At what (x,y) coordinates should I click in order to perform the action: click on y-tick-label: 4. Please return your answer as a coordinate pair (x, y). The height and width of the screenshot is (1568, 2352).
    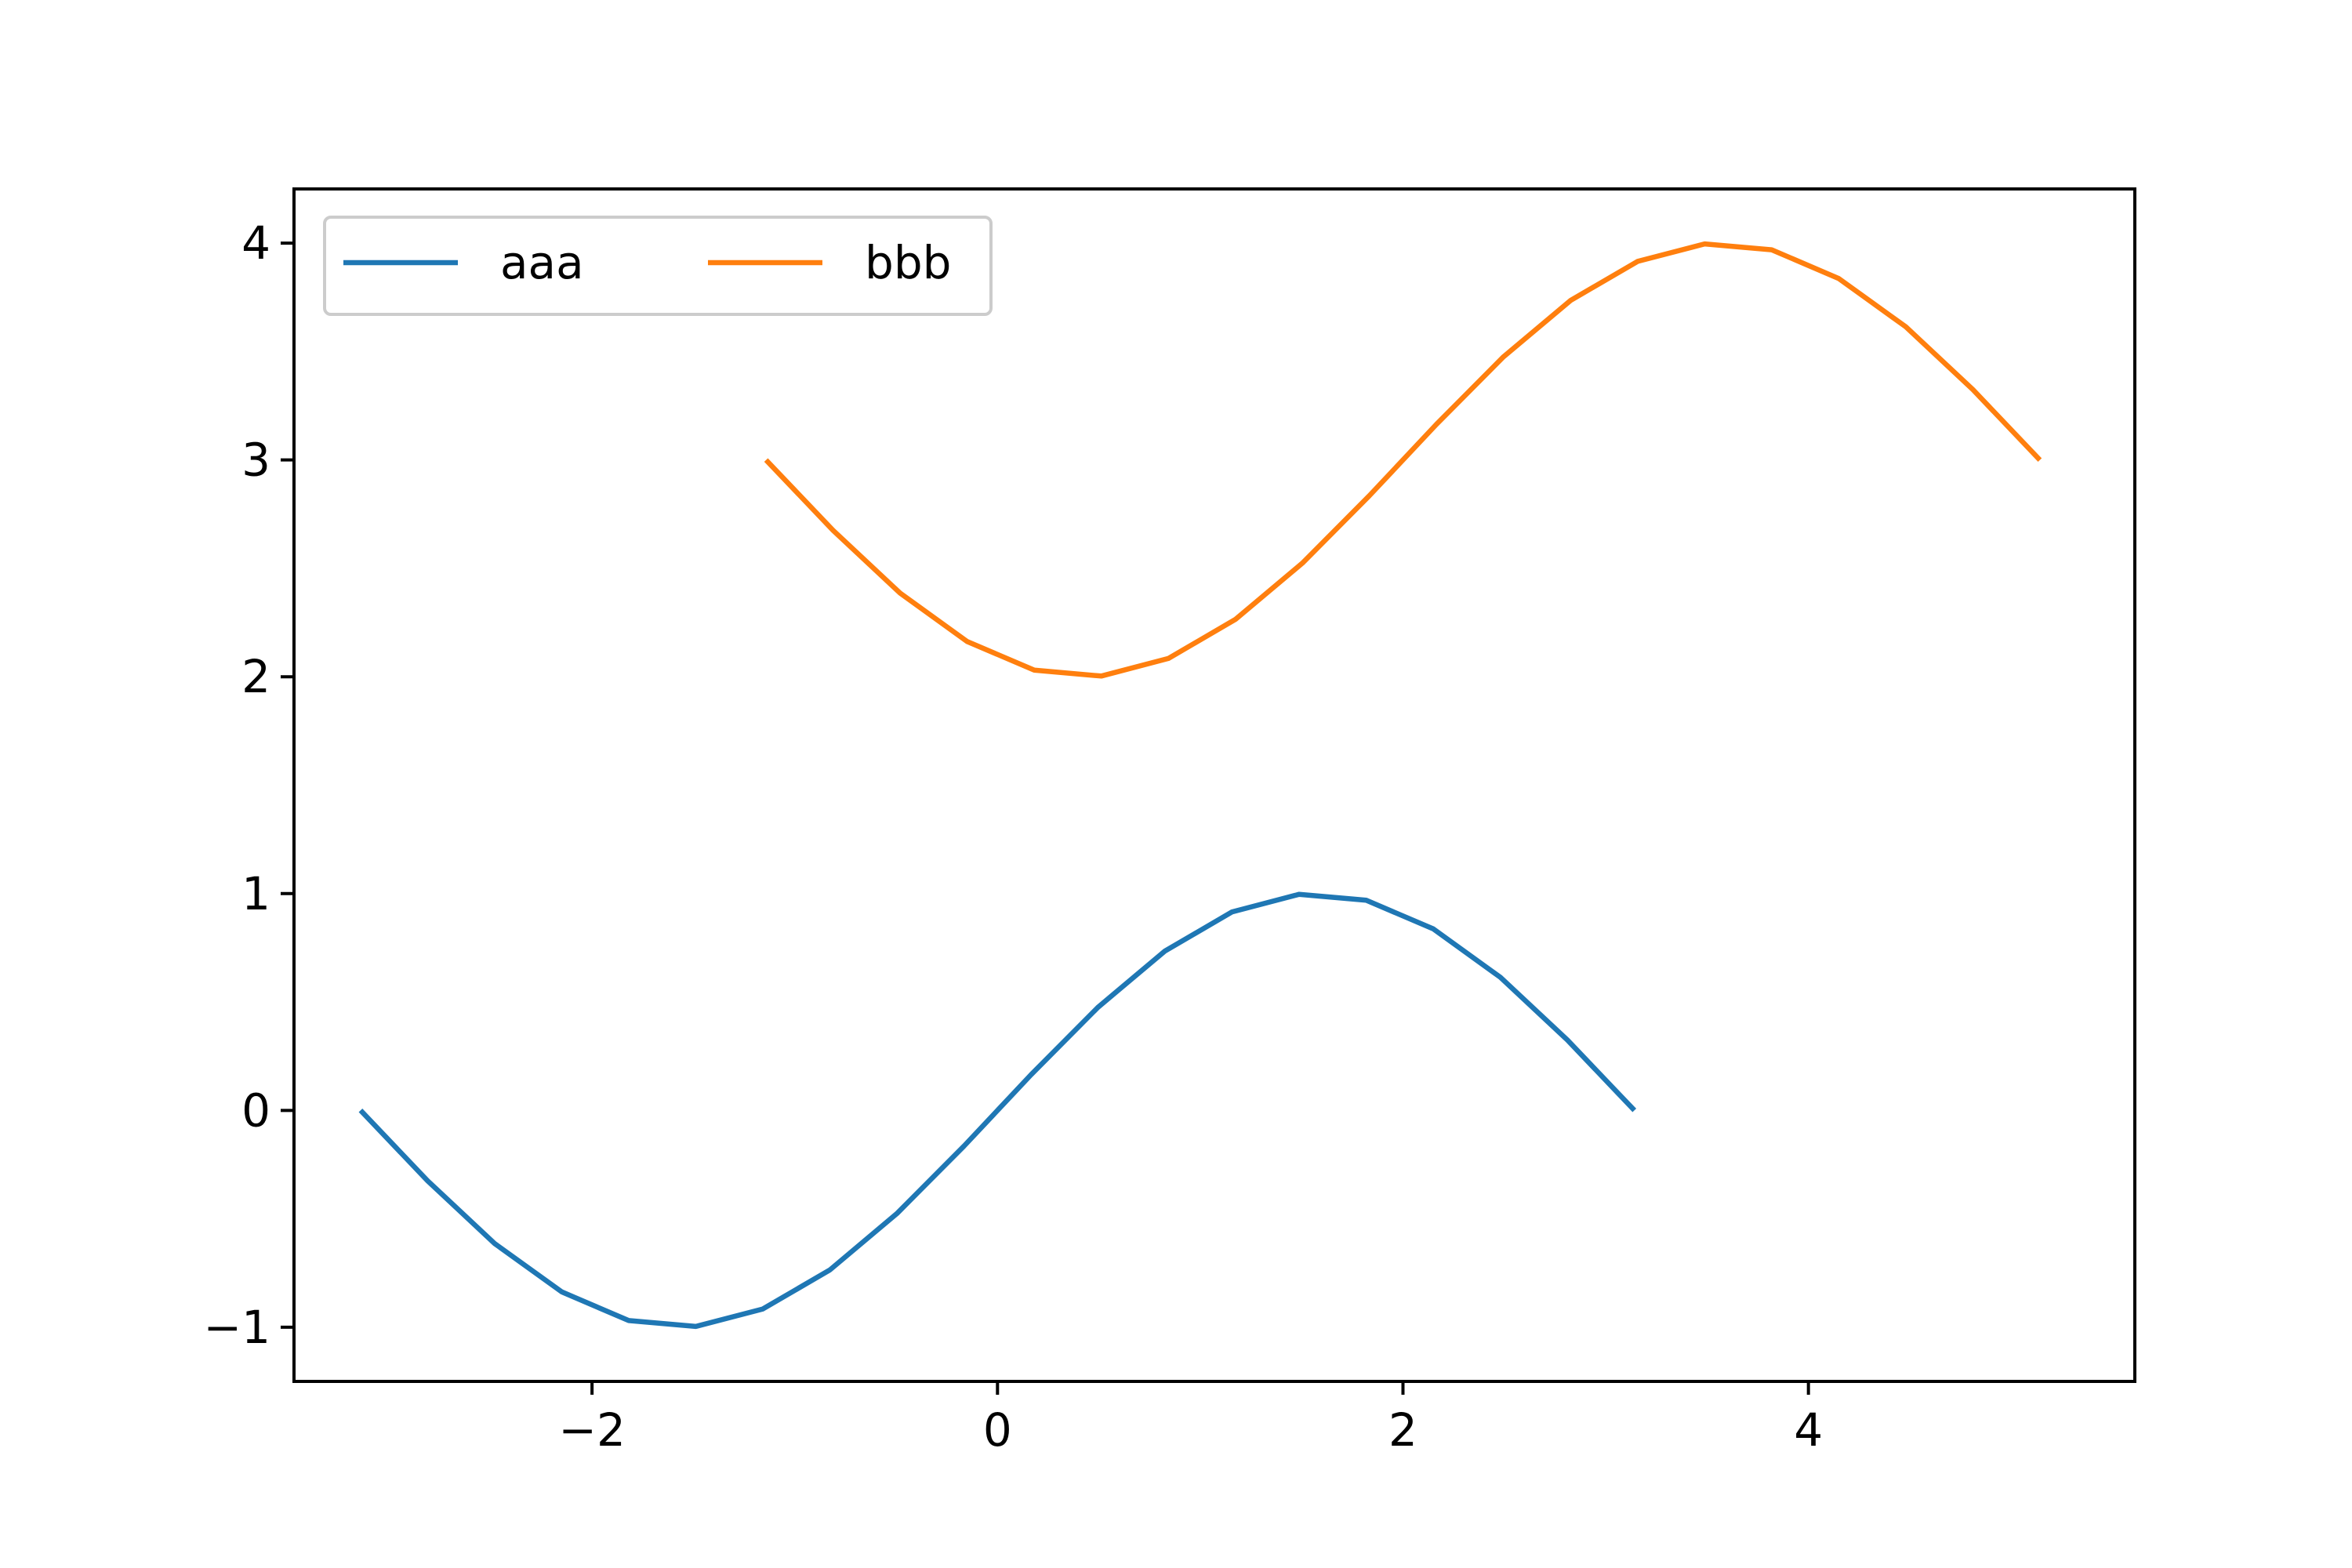
    Looking at the image, I should click on (255, 243).